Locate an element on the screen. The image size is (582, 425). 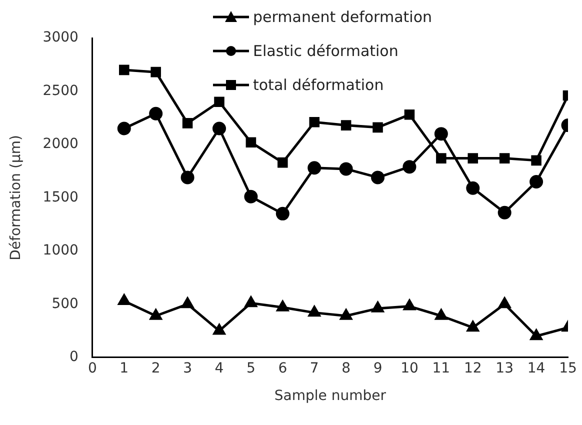
y-tick-label: 2000 is located at coordinates (60, 144).